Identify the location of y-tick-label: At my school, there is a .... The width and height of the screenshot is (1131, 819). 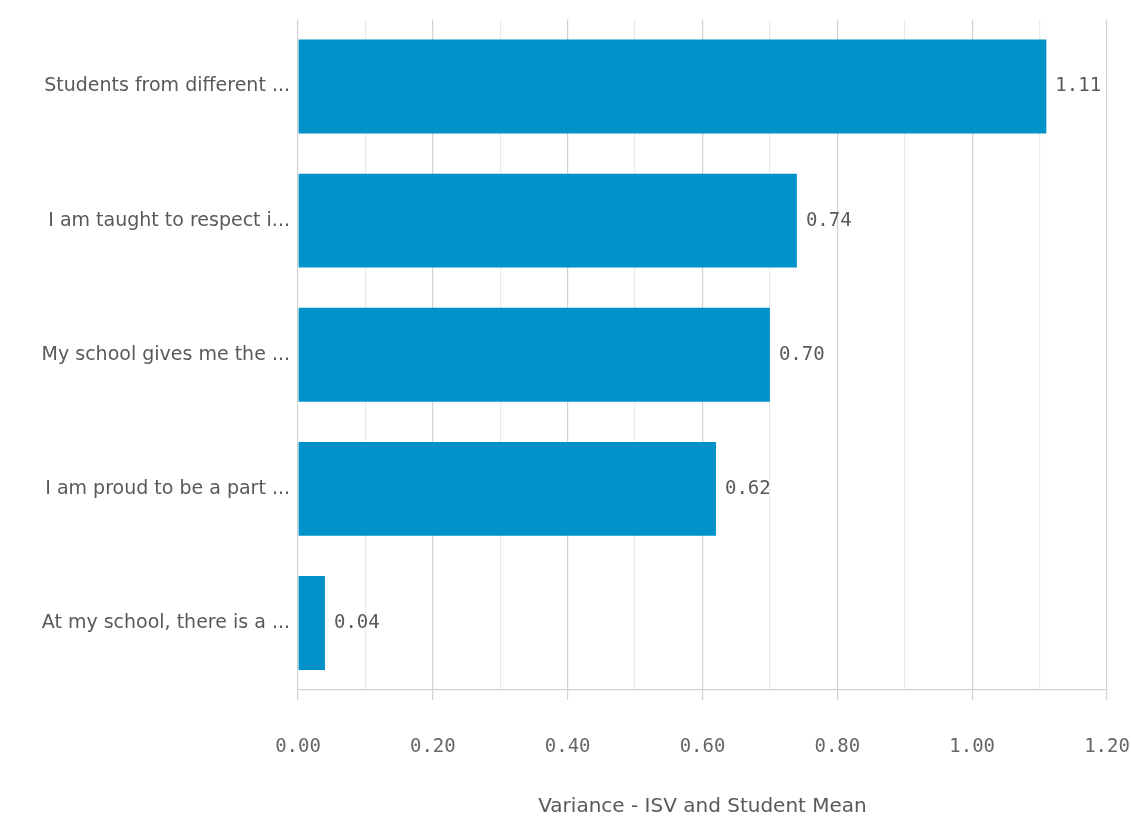
(165, 620).